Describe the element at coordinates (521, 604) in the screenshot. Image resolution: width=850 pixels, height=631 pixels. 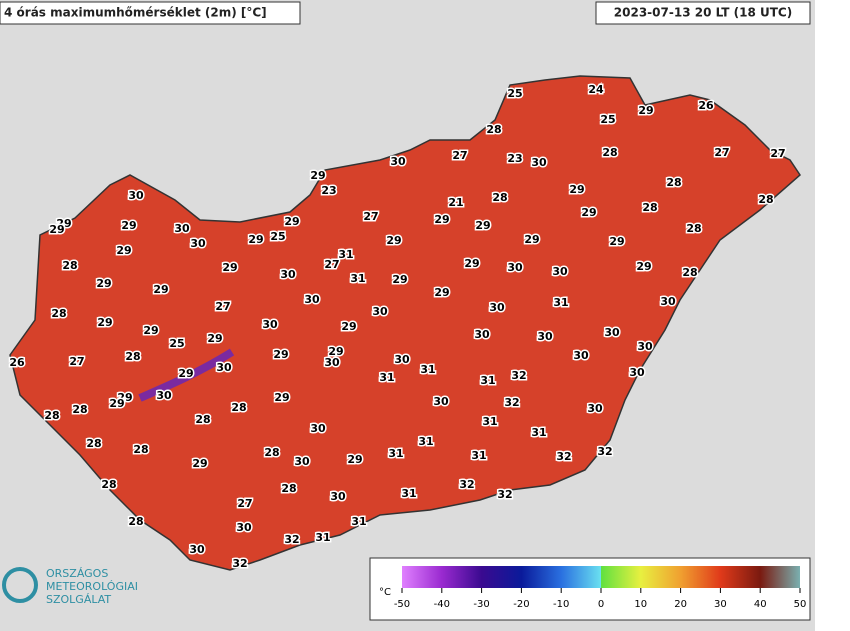
I see `colorbar-tick-label: -20` at that location.